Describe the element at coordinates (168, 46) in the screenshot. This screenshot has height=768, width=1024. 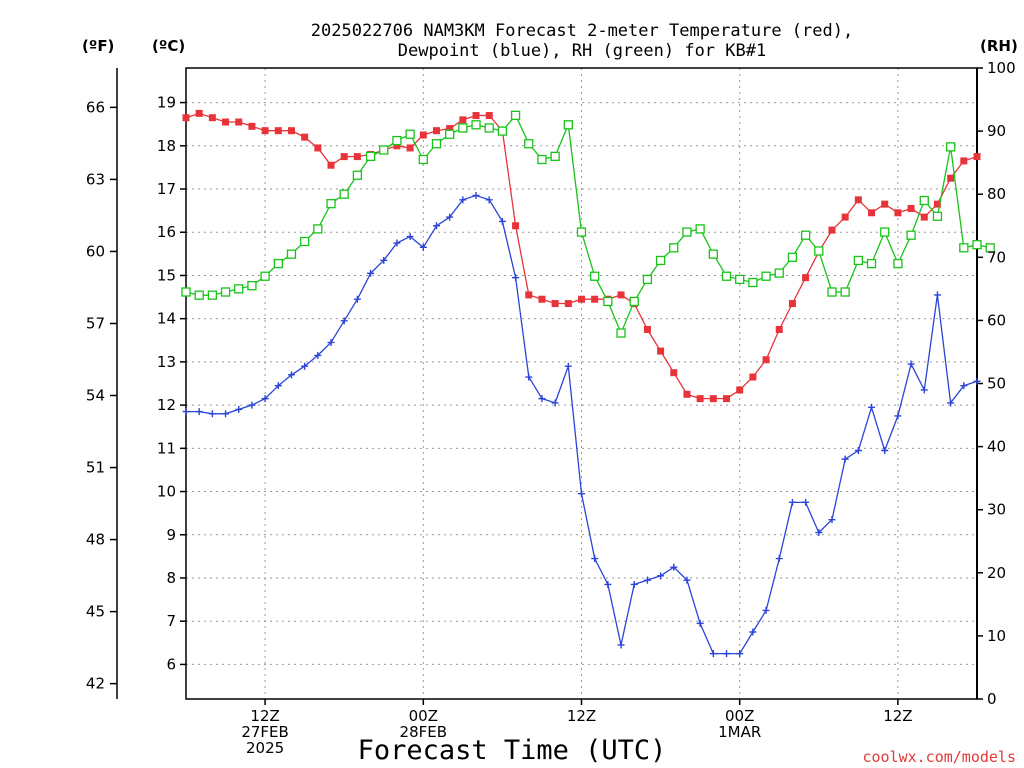
I see `celsius-unit-label: (ºC)` at that location.